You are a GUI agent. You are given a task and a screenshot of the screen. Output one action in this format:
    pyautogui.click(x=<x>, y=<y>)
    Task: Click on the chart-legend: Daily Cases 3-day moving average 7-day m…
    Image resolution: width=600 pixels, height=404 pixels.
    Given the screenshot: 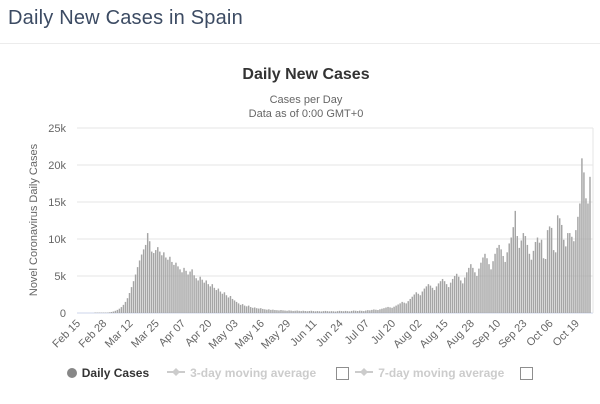 What is the action you would take?
    pyautogui.click(x=300, y=373)
    